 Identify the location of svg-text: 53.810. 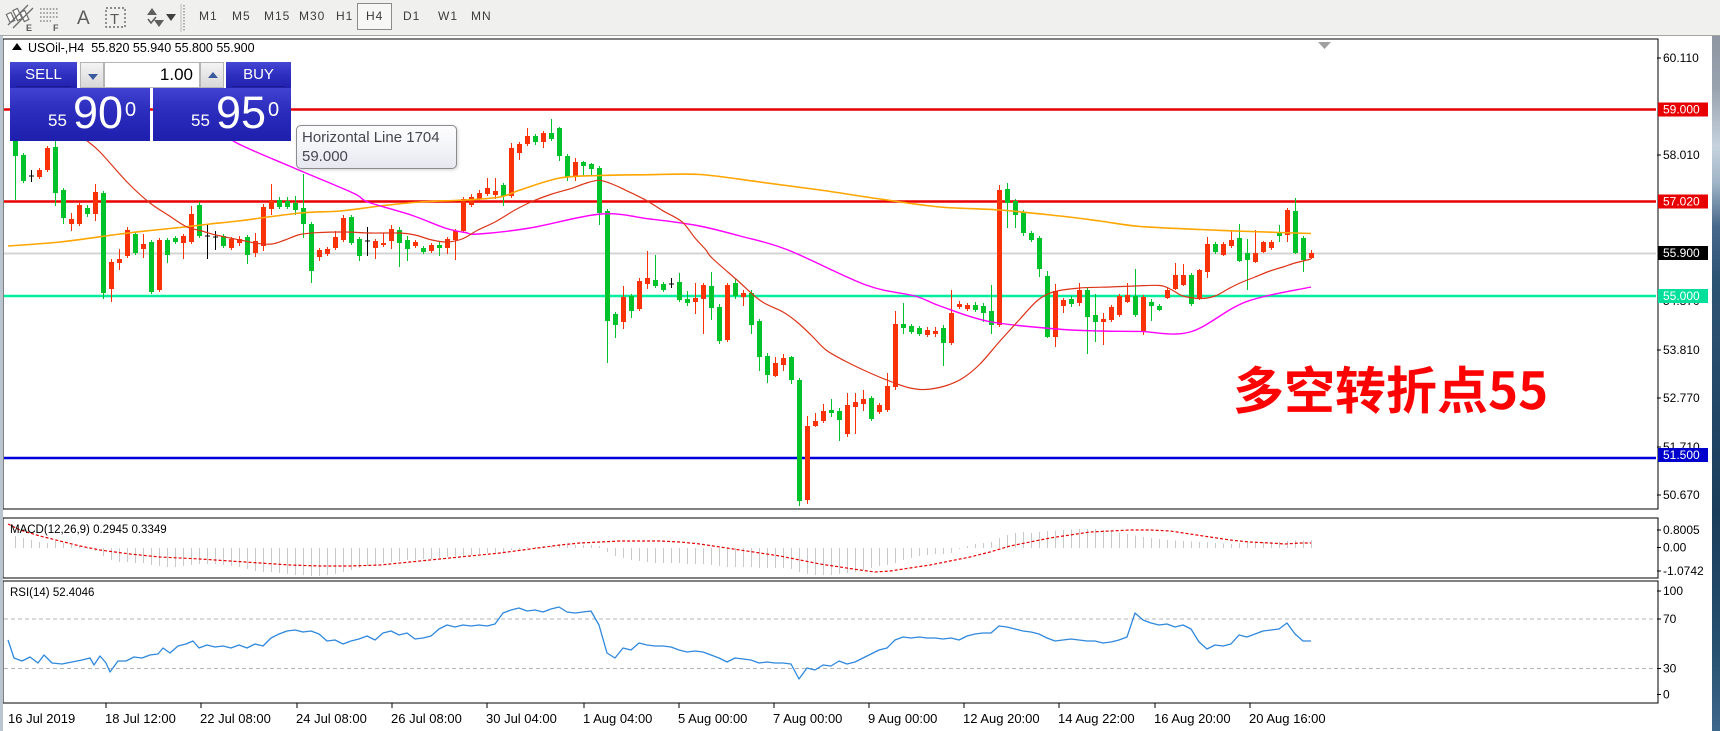
(1681, 350).